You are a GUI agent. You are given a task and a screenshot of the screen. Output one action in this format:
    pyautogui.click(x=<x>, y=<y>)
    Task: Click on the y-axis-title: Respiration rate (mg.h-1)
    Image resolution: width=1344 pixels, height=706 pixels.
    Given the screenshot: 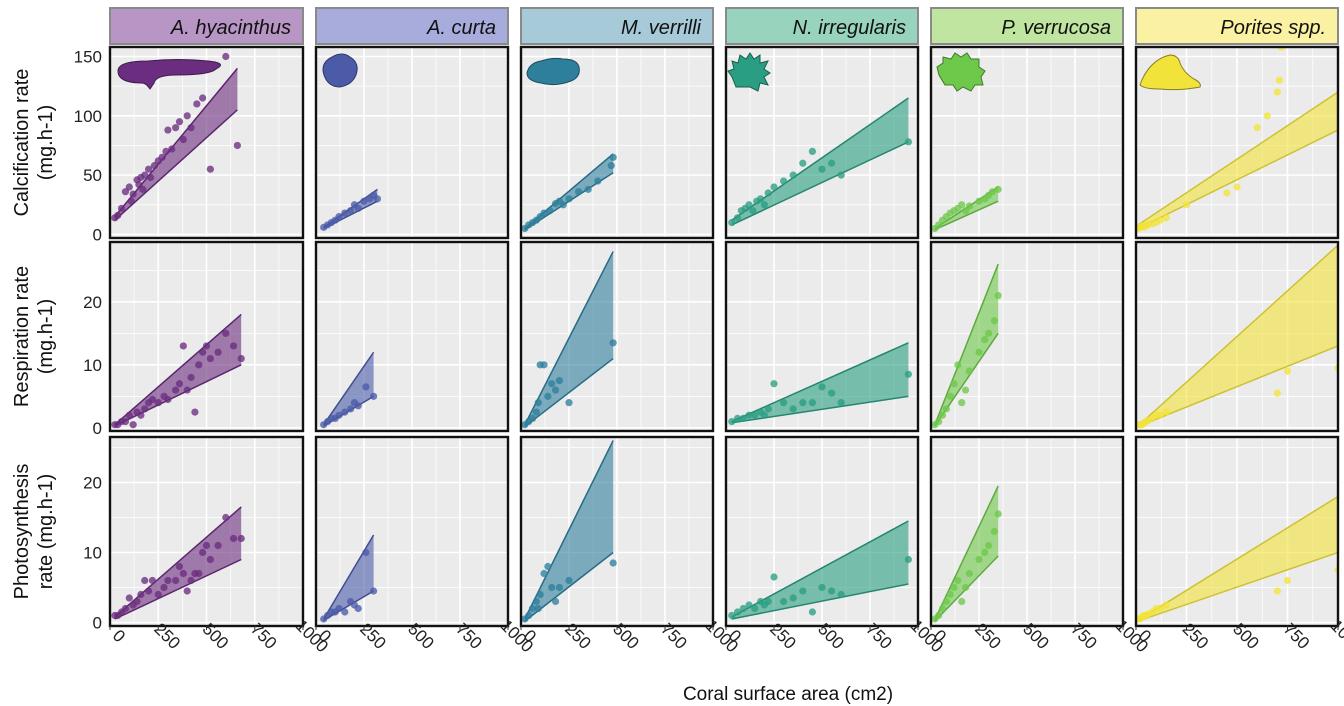 What is the action you would take?
    pyautogui.click(x=34, y=336)
    